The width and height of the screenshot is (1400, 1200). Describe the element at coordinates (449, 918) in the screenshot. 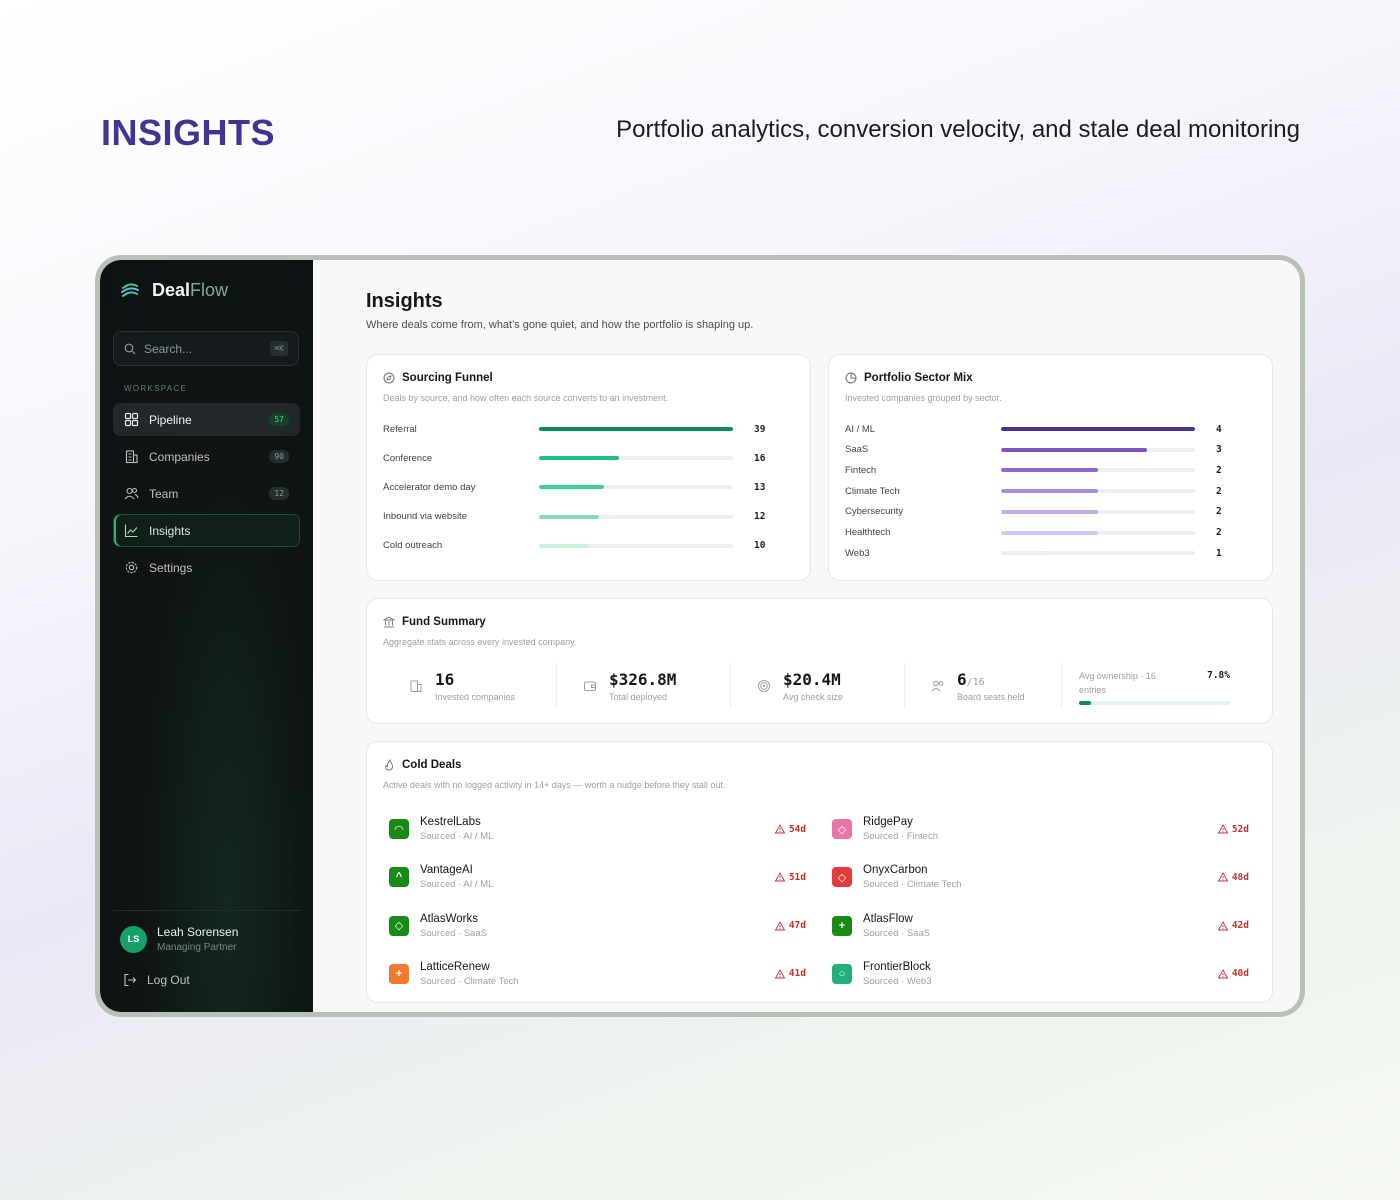

I see `deal-company-name: AtlasWorks` at that location.